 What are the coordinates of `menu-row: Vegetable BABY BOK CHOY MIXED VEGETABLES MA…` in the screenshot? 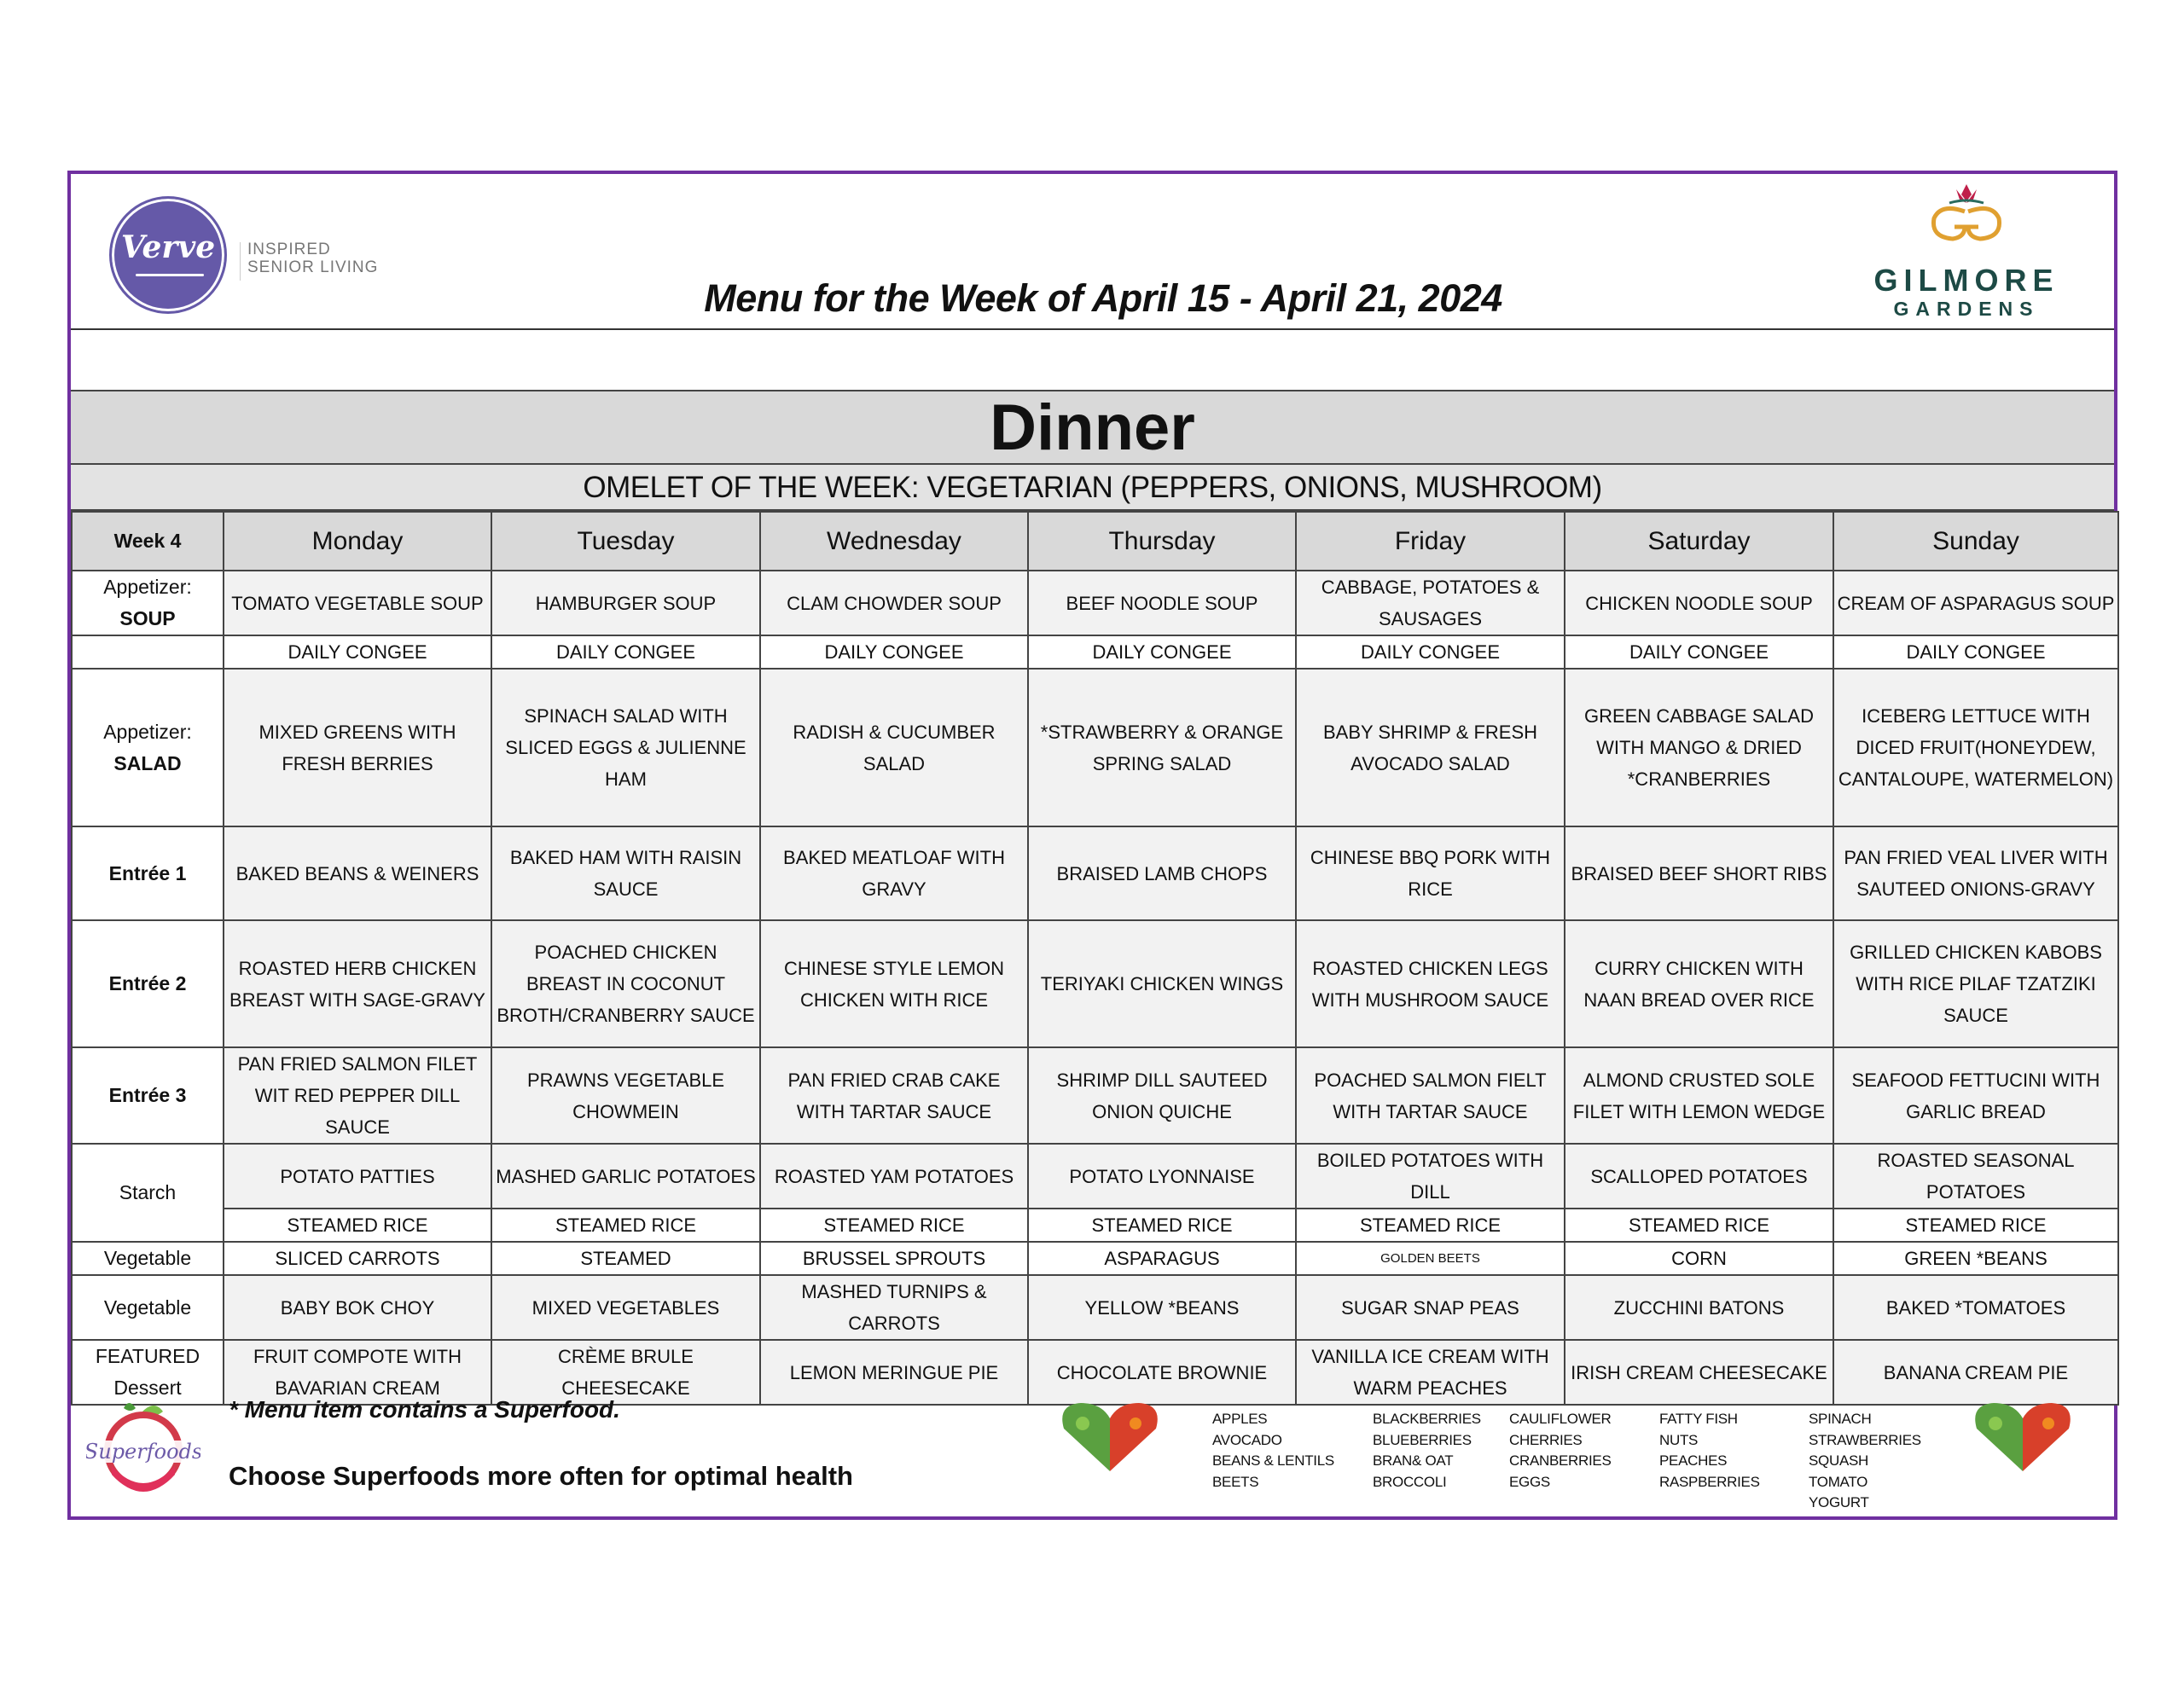 It's located at (1095, 1307).